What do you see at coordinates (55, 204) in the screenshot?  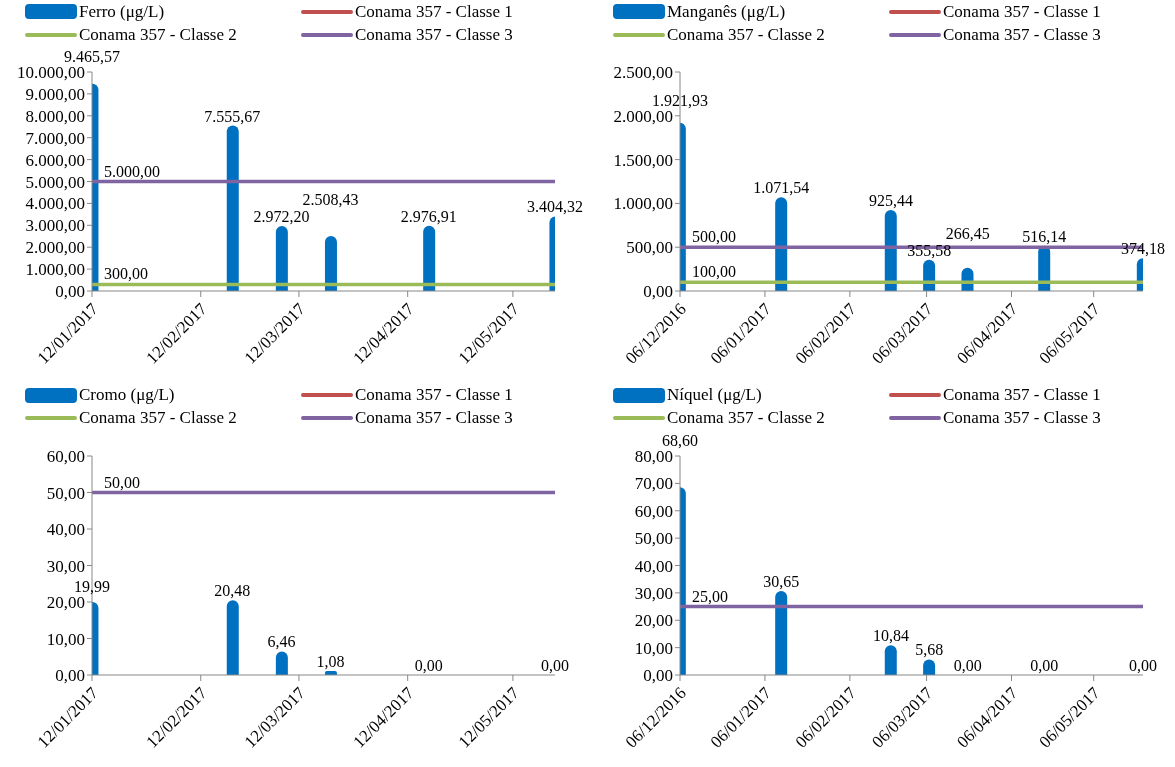 I see `y-tick-label: 4.000,00` at bounding box center [55, 204].